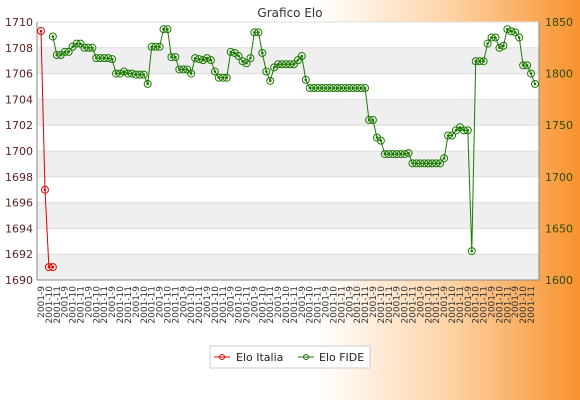 The image size is (580, 400). What do you see at coordinates (559, 22) in the screenshot?
I see `right-tick-label: 1850` at bounding box center [559, 22].